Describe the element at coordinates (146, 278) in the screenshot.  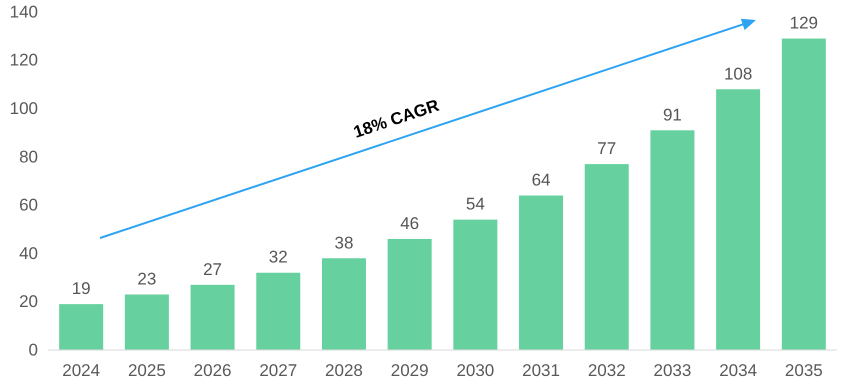
I see `data-label: 23` at that location.